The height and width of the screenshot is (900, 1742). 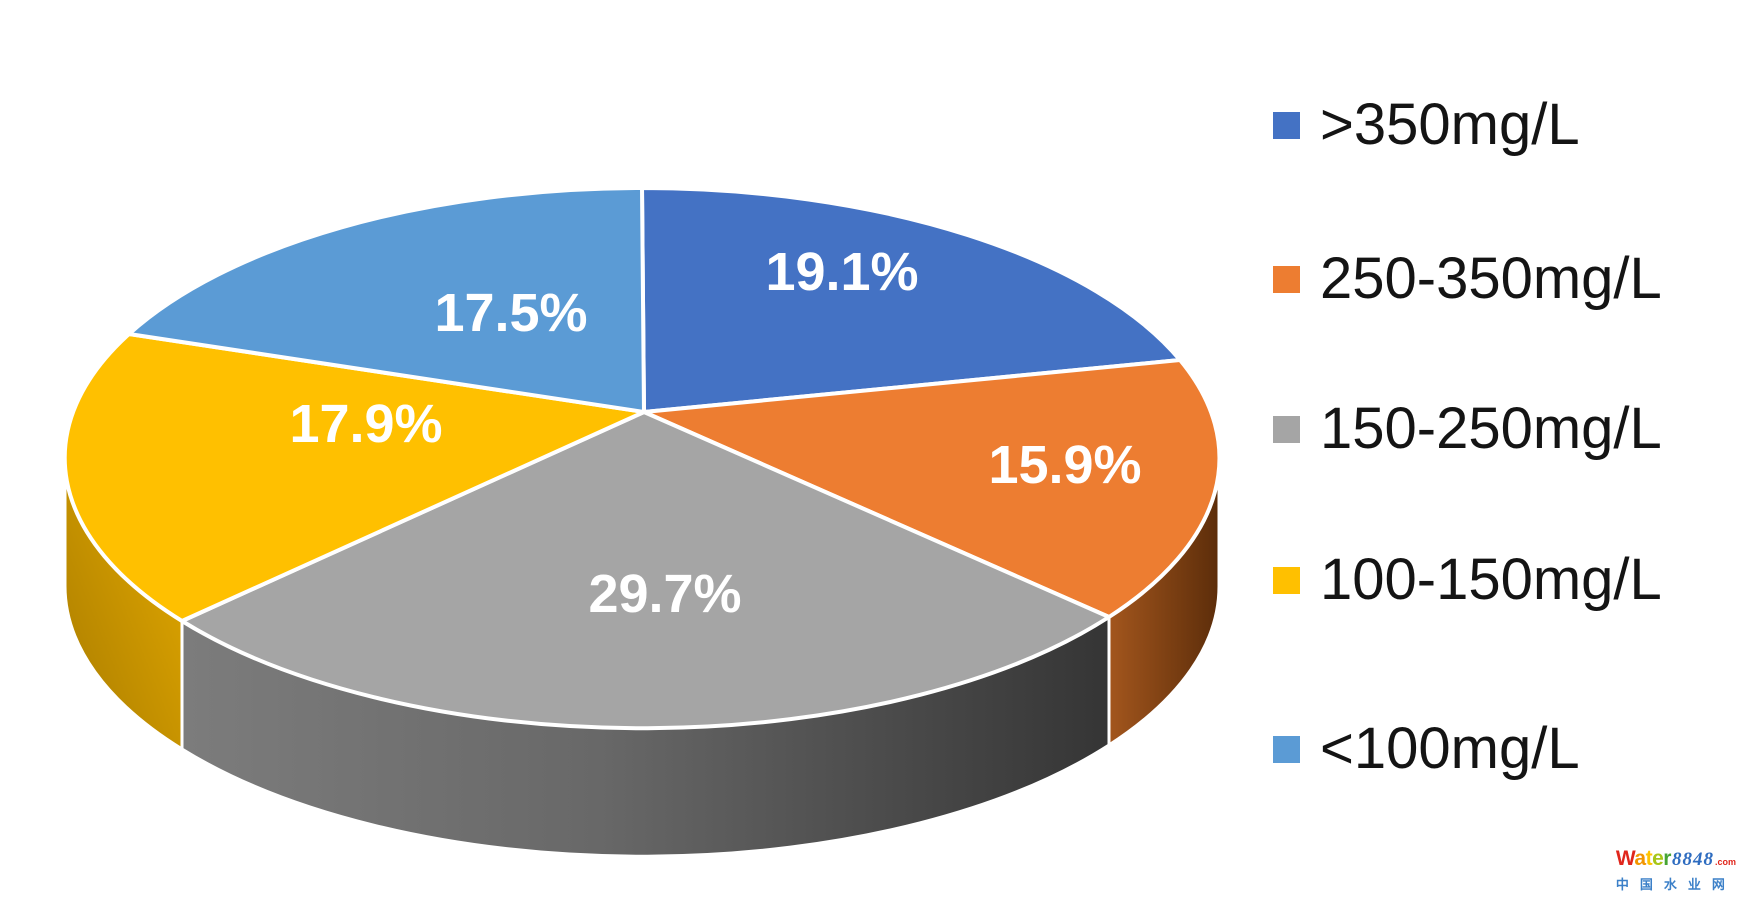 I want to click on pie-slice-lt100, so click(x=386, y=299).